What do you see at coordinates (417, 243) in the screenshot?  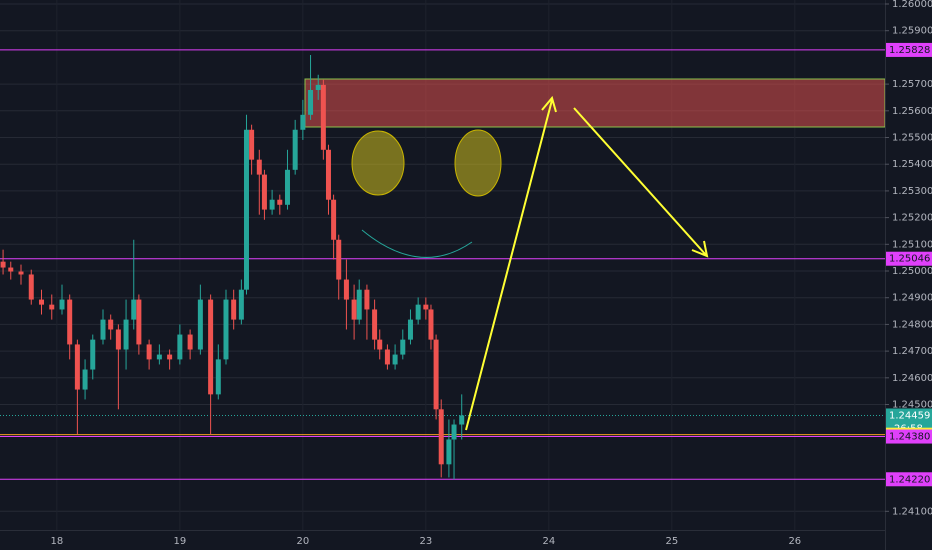 I see `smile` at bounding box center [417, 243].